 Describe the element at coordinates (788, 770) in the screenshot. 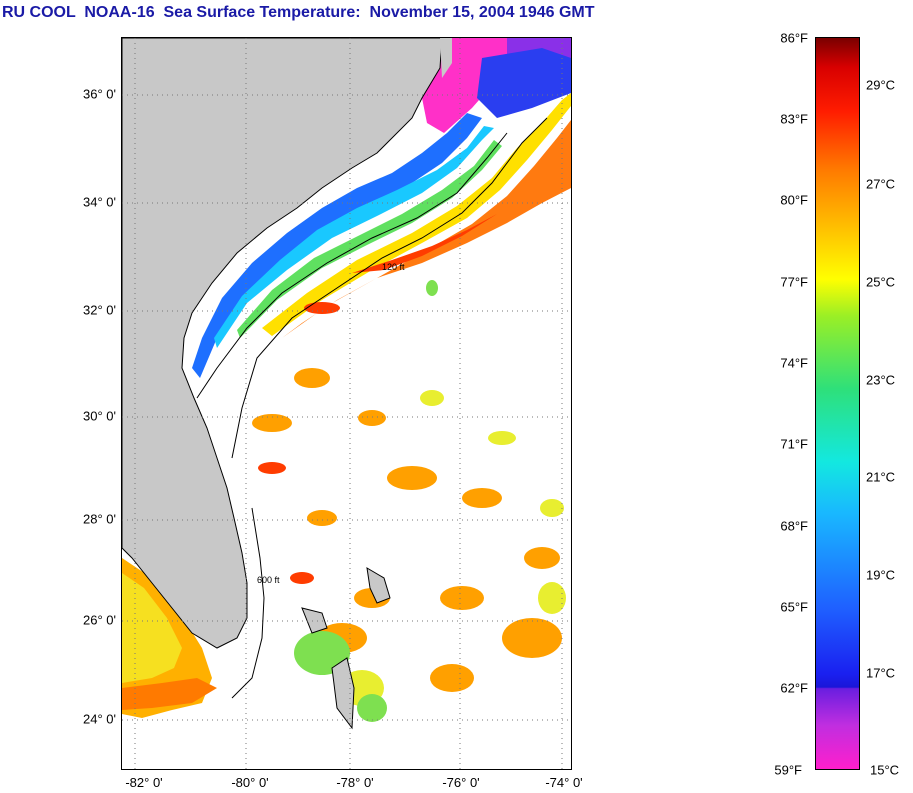

I see `colorbar-f-59: 59°F` at that location.